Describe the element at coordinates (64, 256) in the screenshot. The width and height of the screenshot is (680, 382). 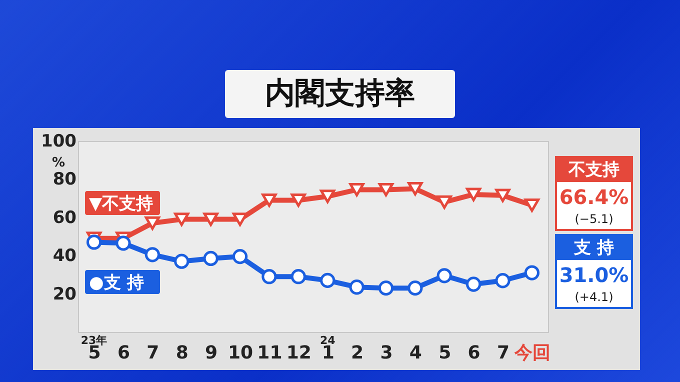
I see `y-tick-label: 40` at that location.